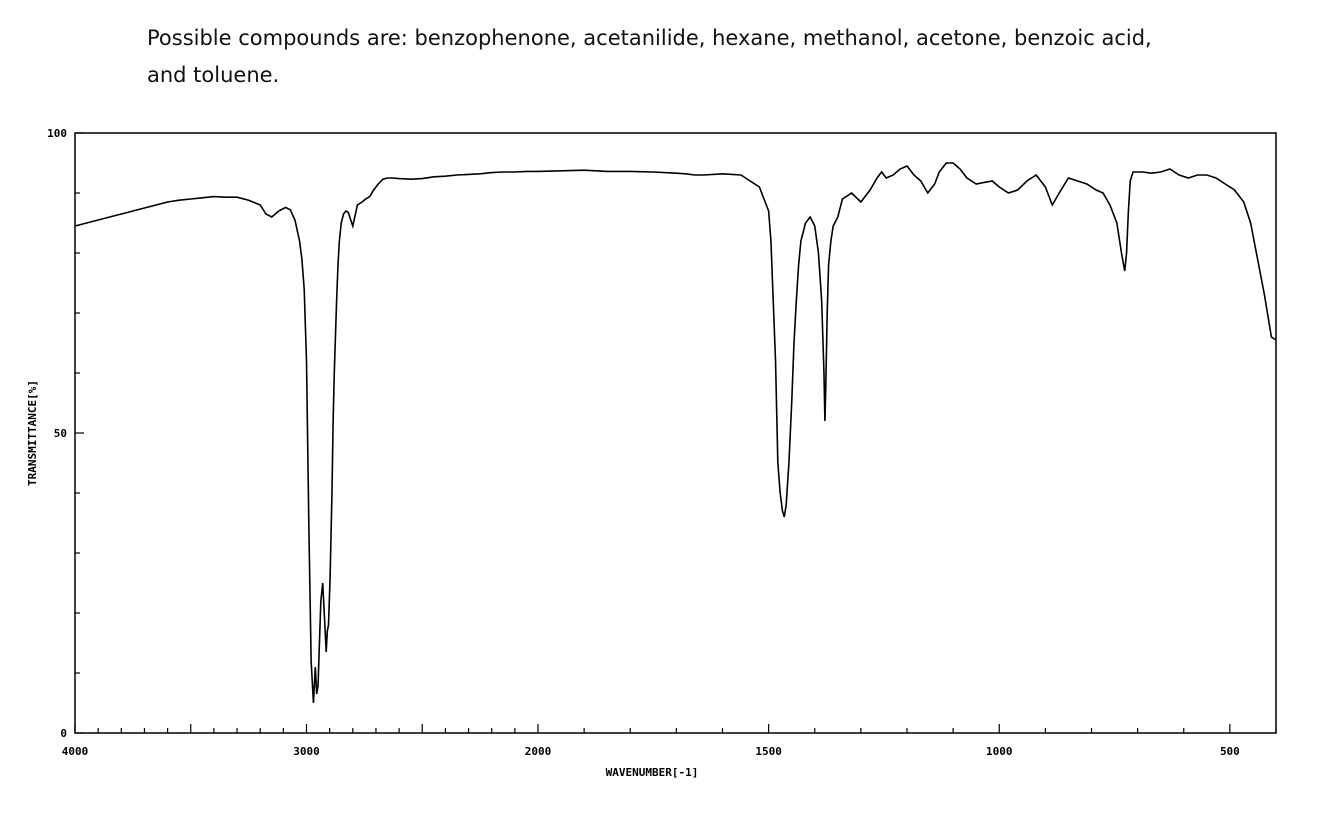 This screenshot has height=835, width=1337. What do you see at coordinates (669, 741) in the screenshot?
I see `x-axis-ticks: 4000 3000 2000 1500 1000 500` at bounding box center [669, 741].